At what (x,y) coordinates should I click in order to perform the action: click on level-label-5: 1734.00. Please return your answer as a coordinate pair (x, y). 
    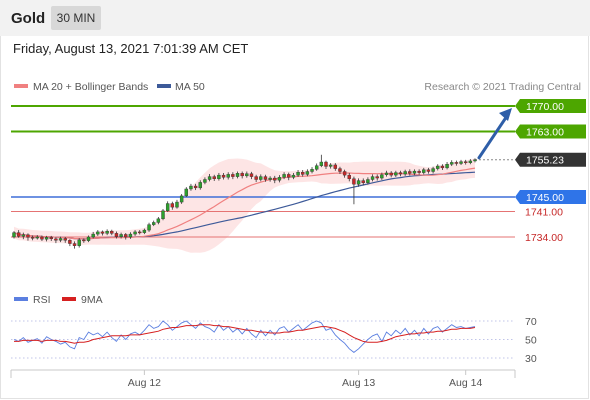
    Looking at the image, I should click on (544, 238).